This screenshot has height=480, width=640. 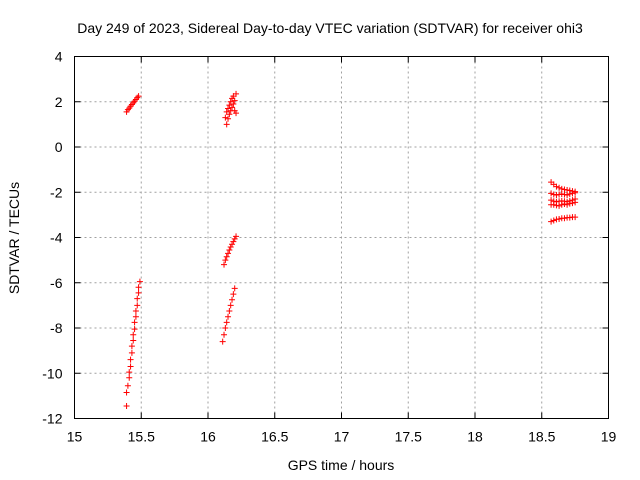 What do you see at coordinates (342, 437) in the screenshot?
I see `x-tick-label: 17` at bounding box center [342, 437].